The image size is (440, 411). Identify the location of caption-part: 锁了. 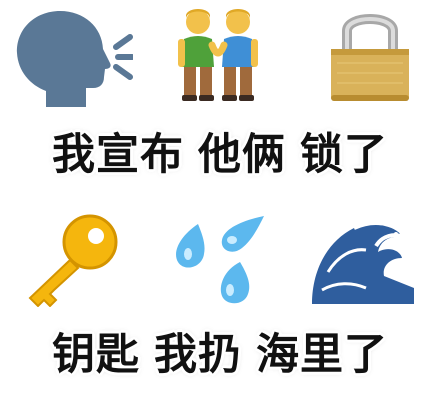
(344, 155).